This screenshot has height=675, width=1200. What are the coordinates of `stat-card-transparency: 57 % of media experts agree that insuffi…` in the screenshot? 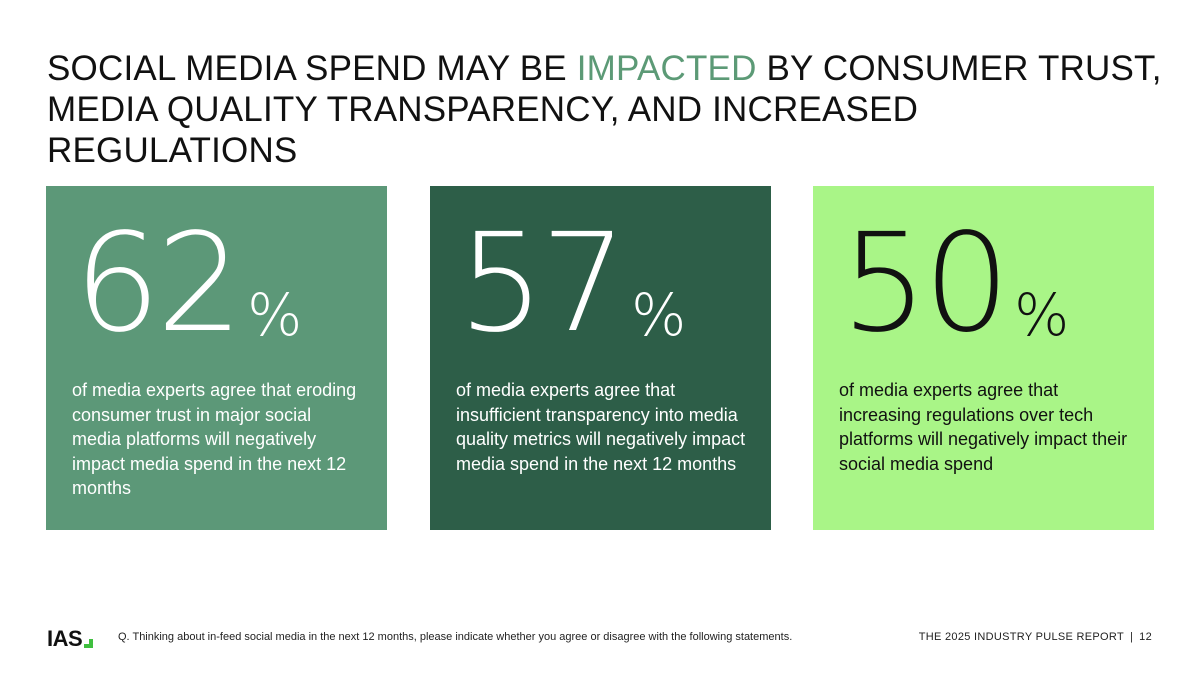 It's located at (600, 358).